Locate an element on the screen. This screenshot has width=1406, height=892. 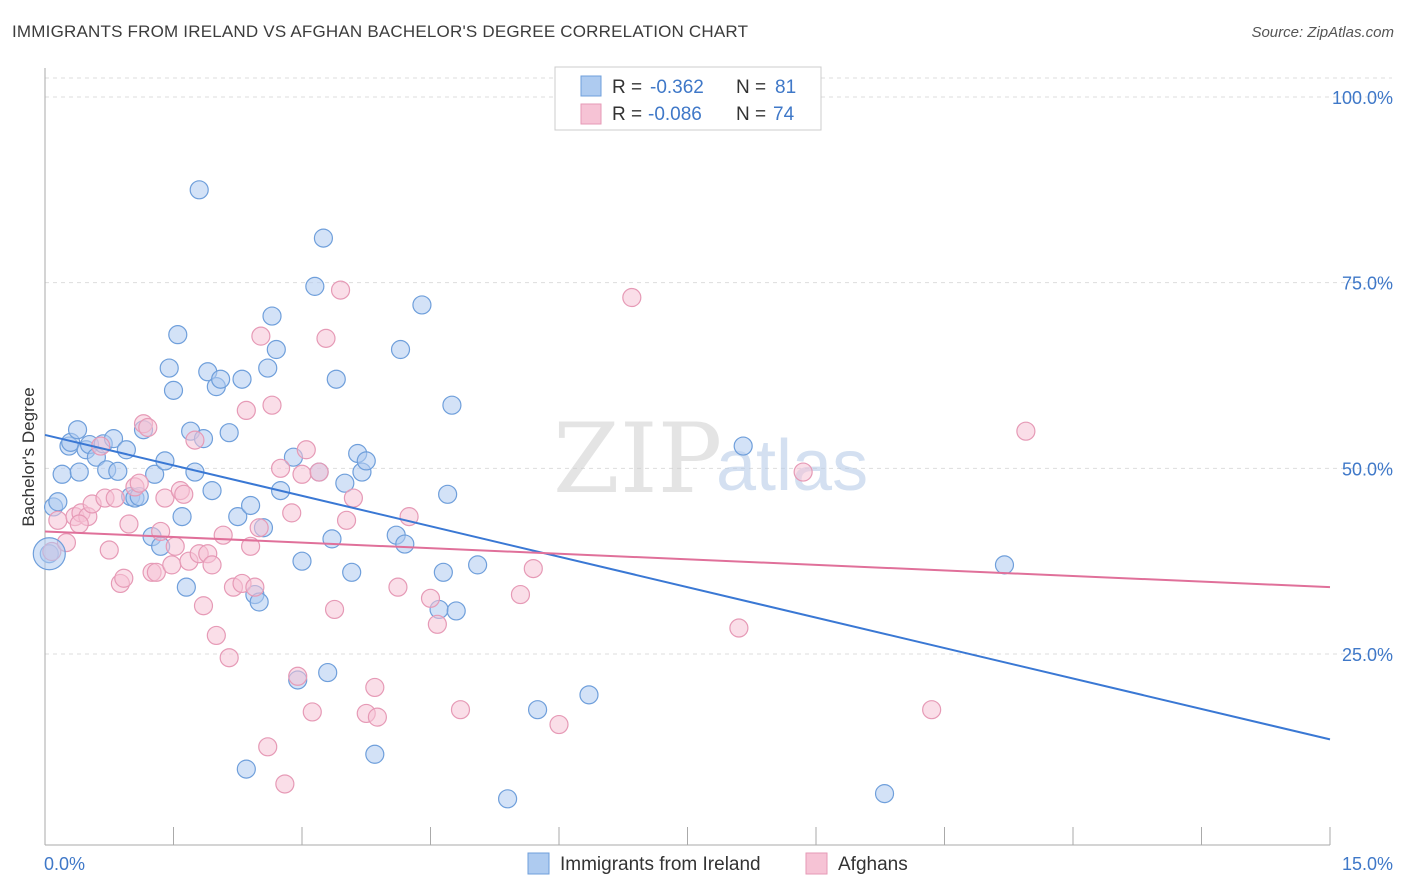
legend-n-value-1: 81 is located at coordinates (785, 87).